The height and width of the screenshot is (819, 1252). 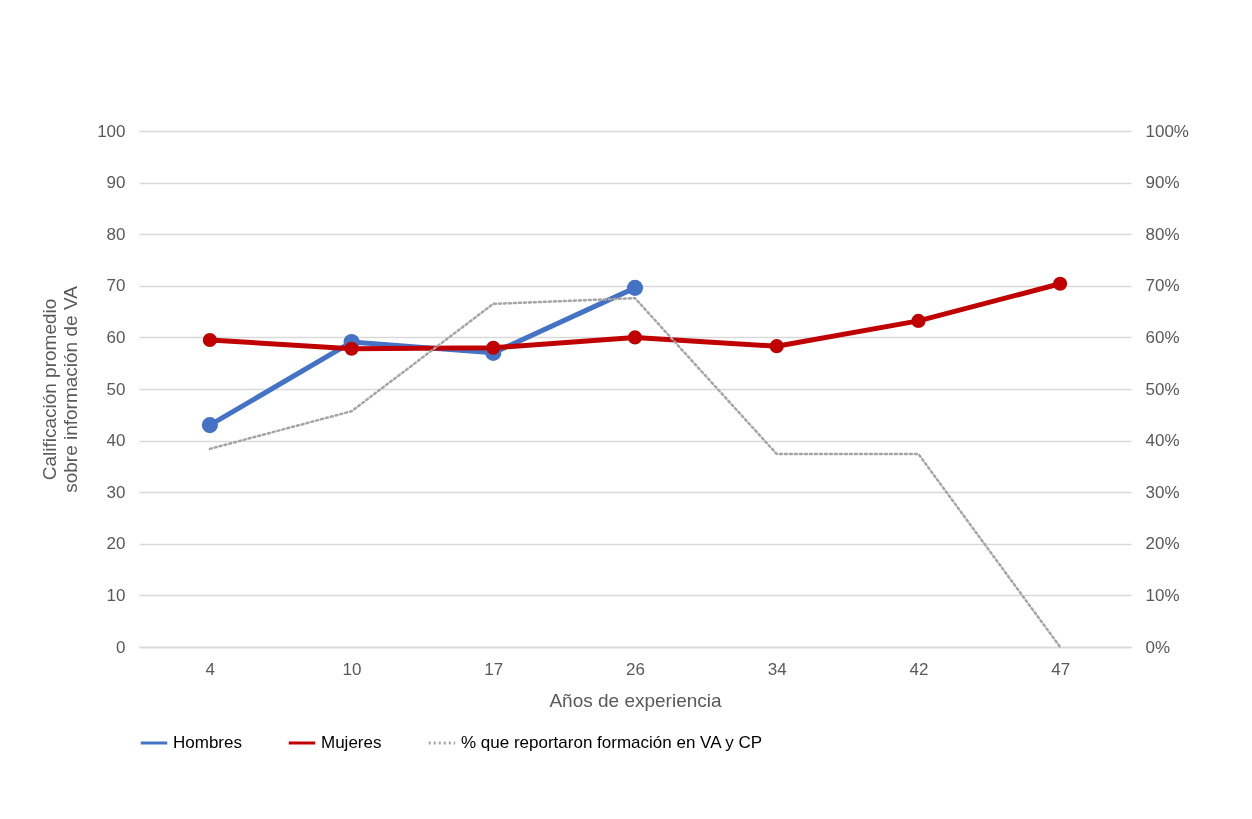 I want to click on x-tick-label: 26, so click(x=635, y=669).